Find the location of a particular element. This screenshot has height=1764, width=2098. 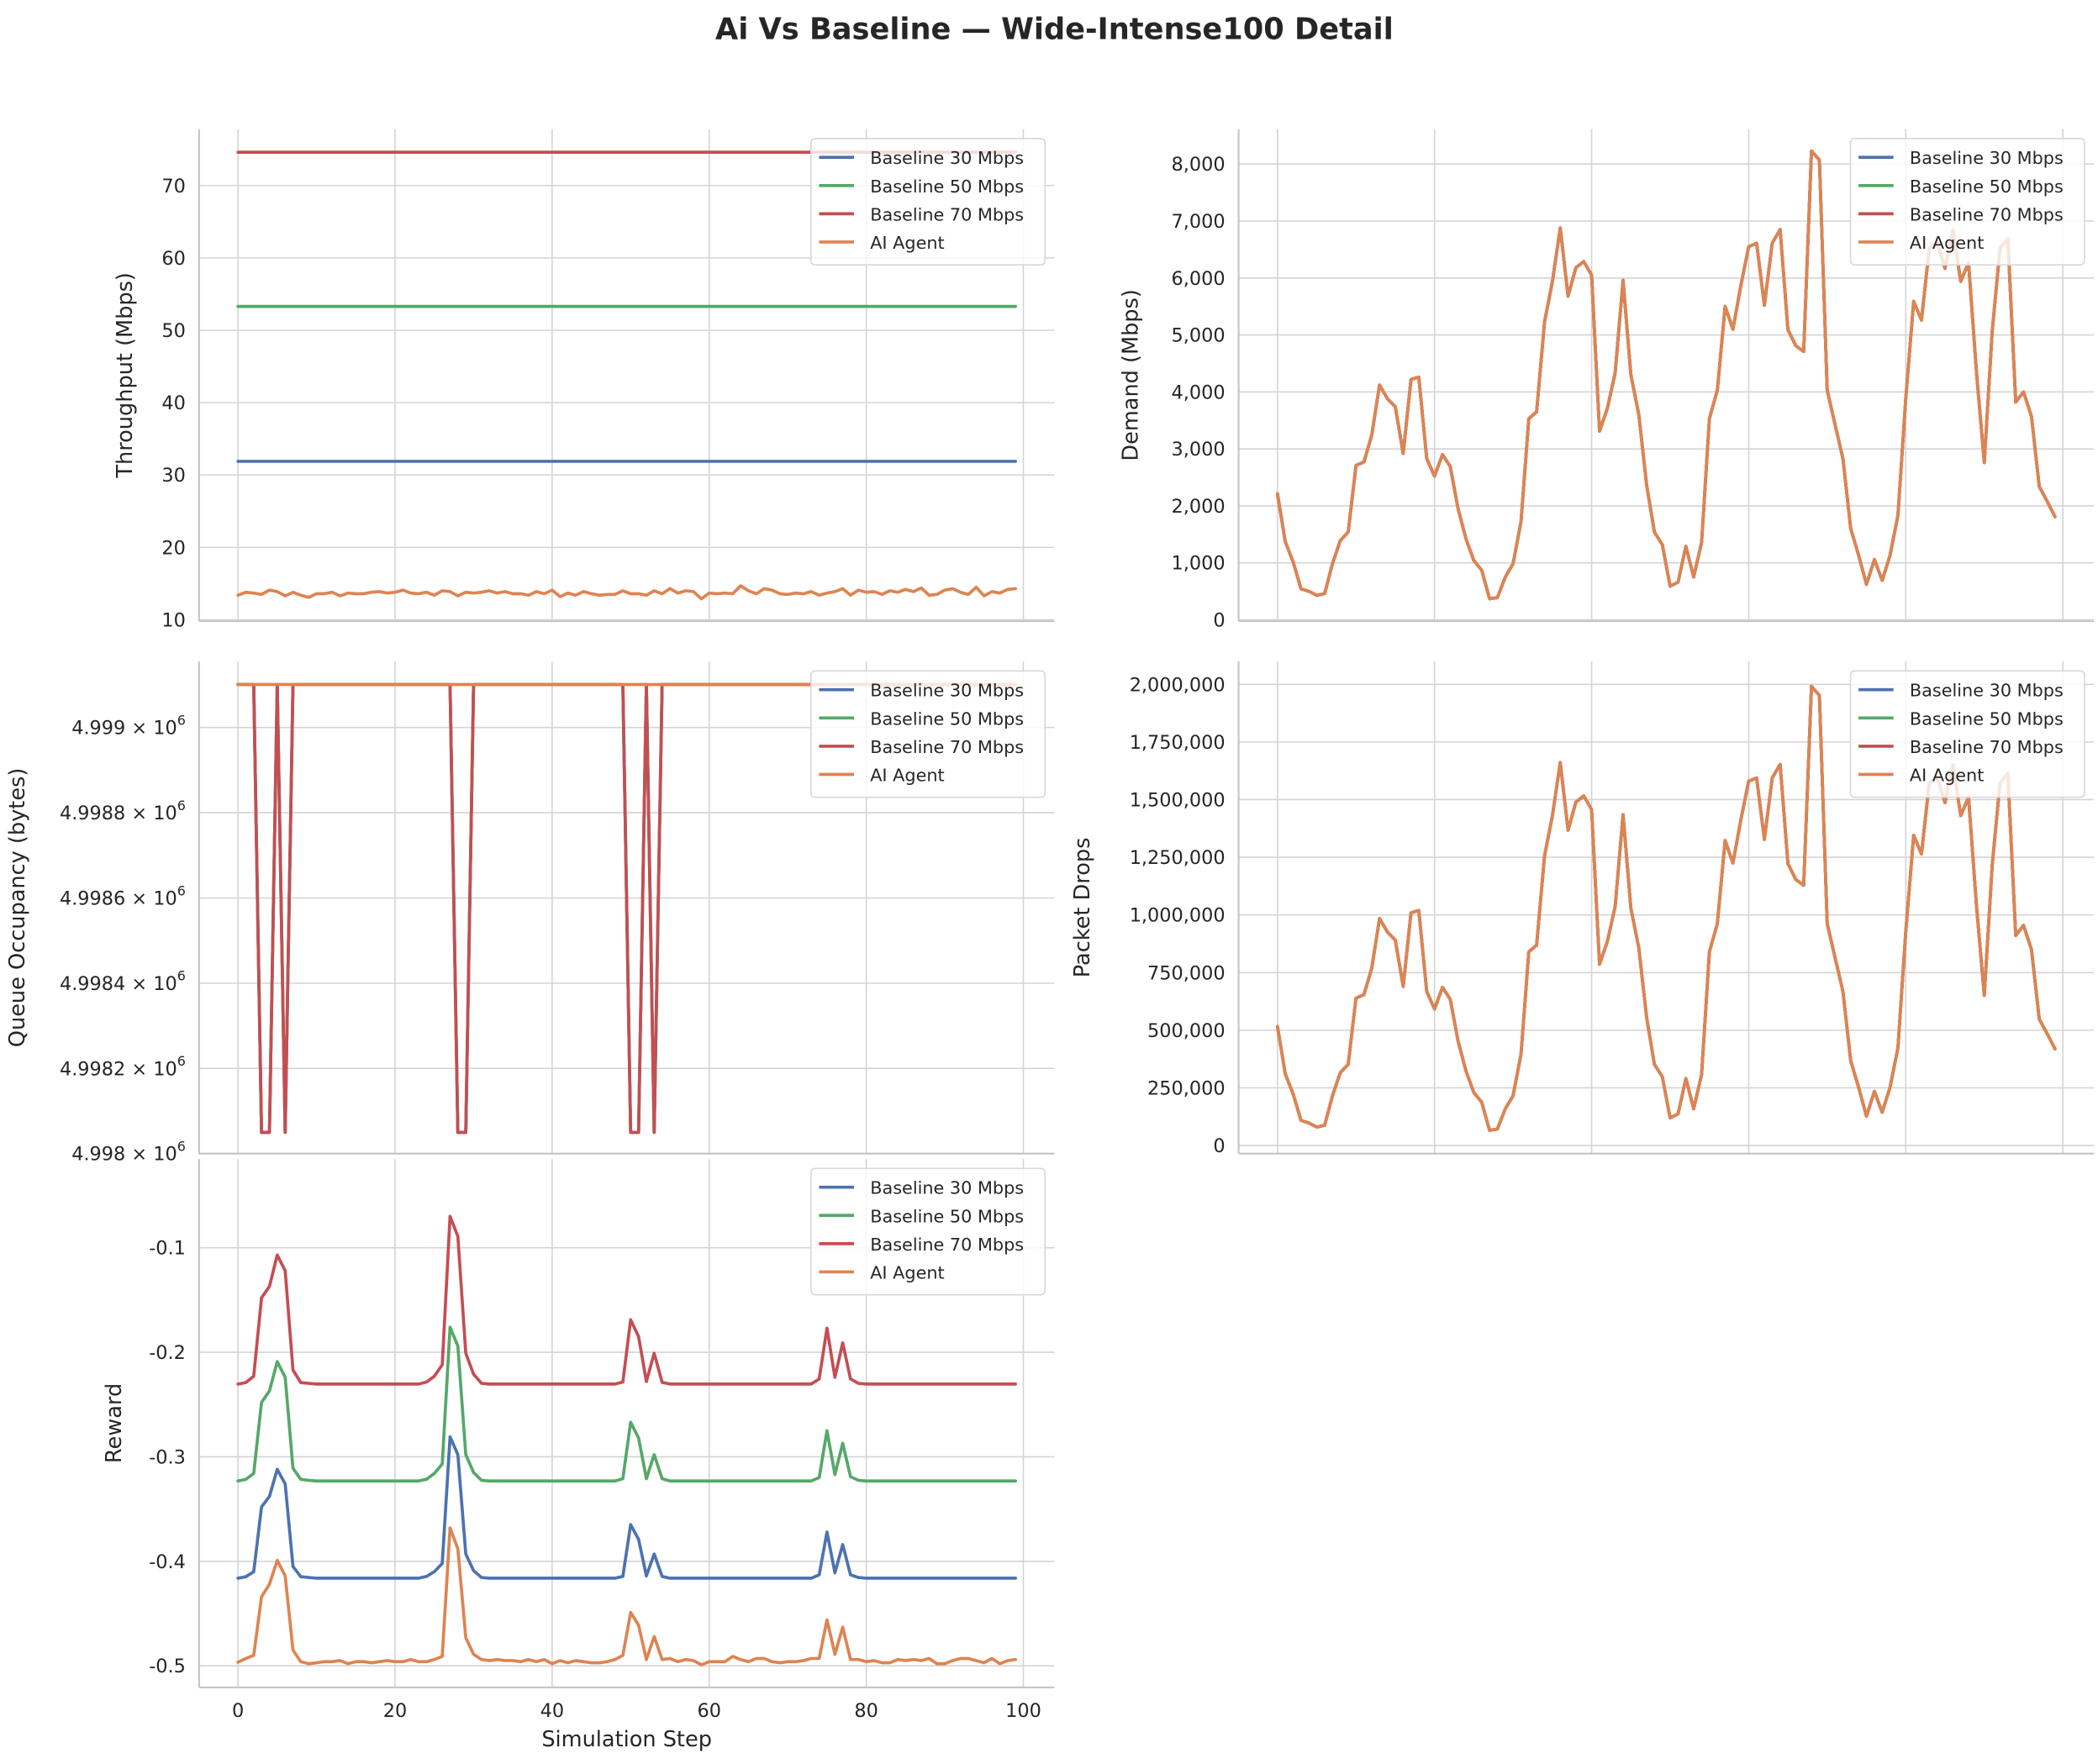

y-tick-label: 8,000 is located at coordinates (1199, 165).